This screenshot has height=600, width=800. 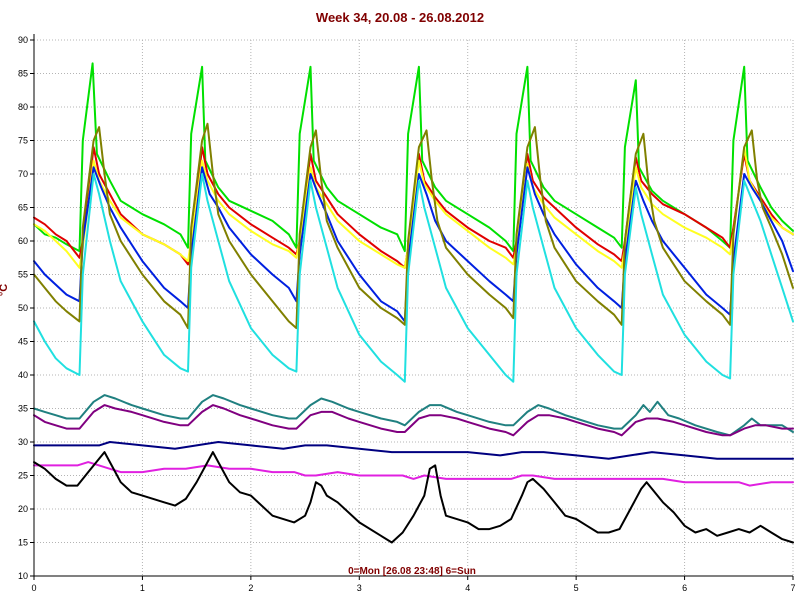 What do you see at coordinates (792, 588) in the screenshot?
I see `x-tick-label: 7` at bounding box center [792, 588].